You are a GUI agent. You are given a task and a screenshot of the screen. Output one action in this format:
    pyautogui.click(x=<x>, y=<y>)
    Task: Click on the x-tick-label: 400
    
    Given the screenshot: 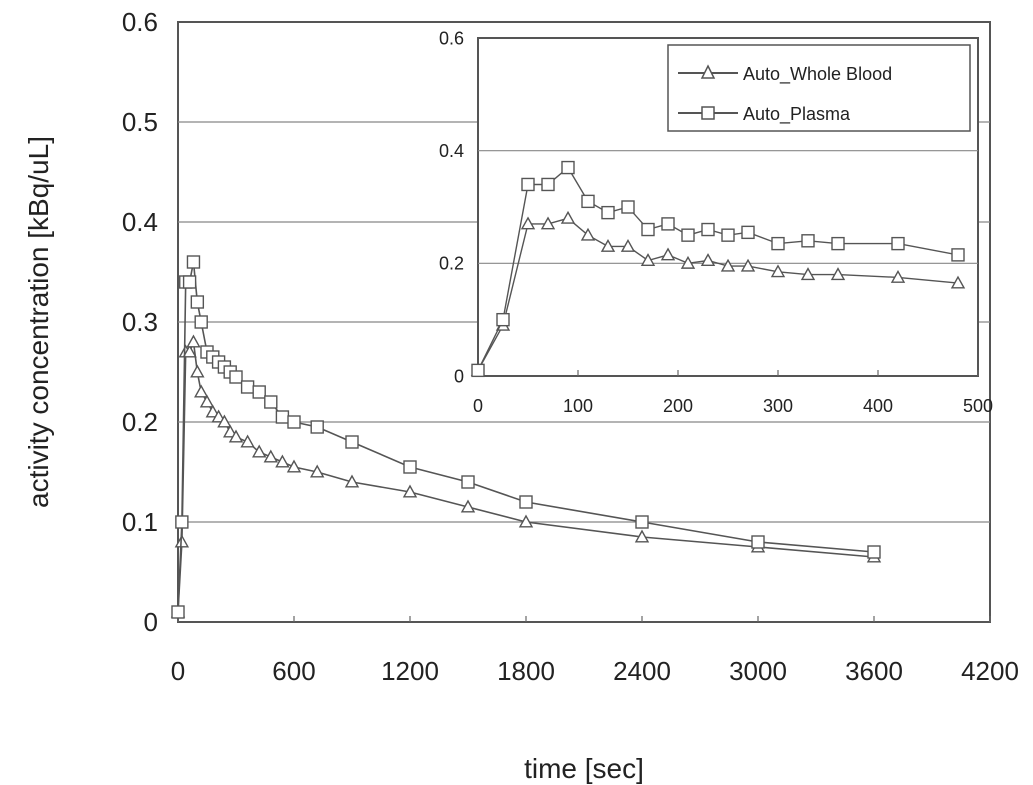 What is the action you would take?
    pyautogui.click(x=878, y=406)
    